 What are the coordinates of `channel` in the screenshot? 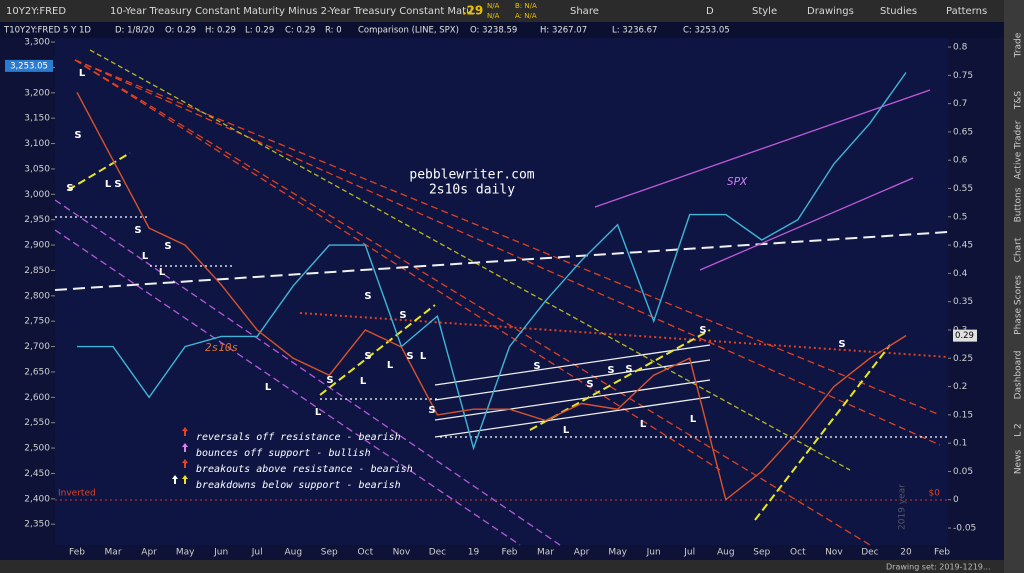 It's located at (572, 380).